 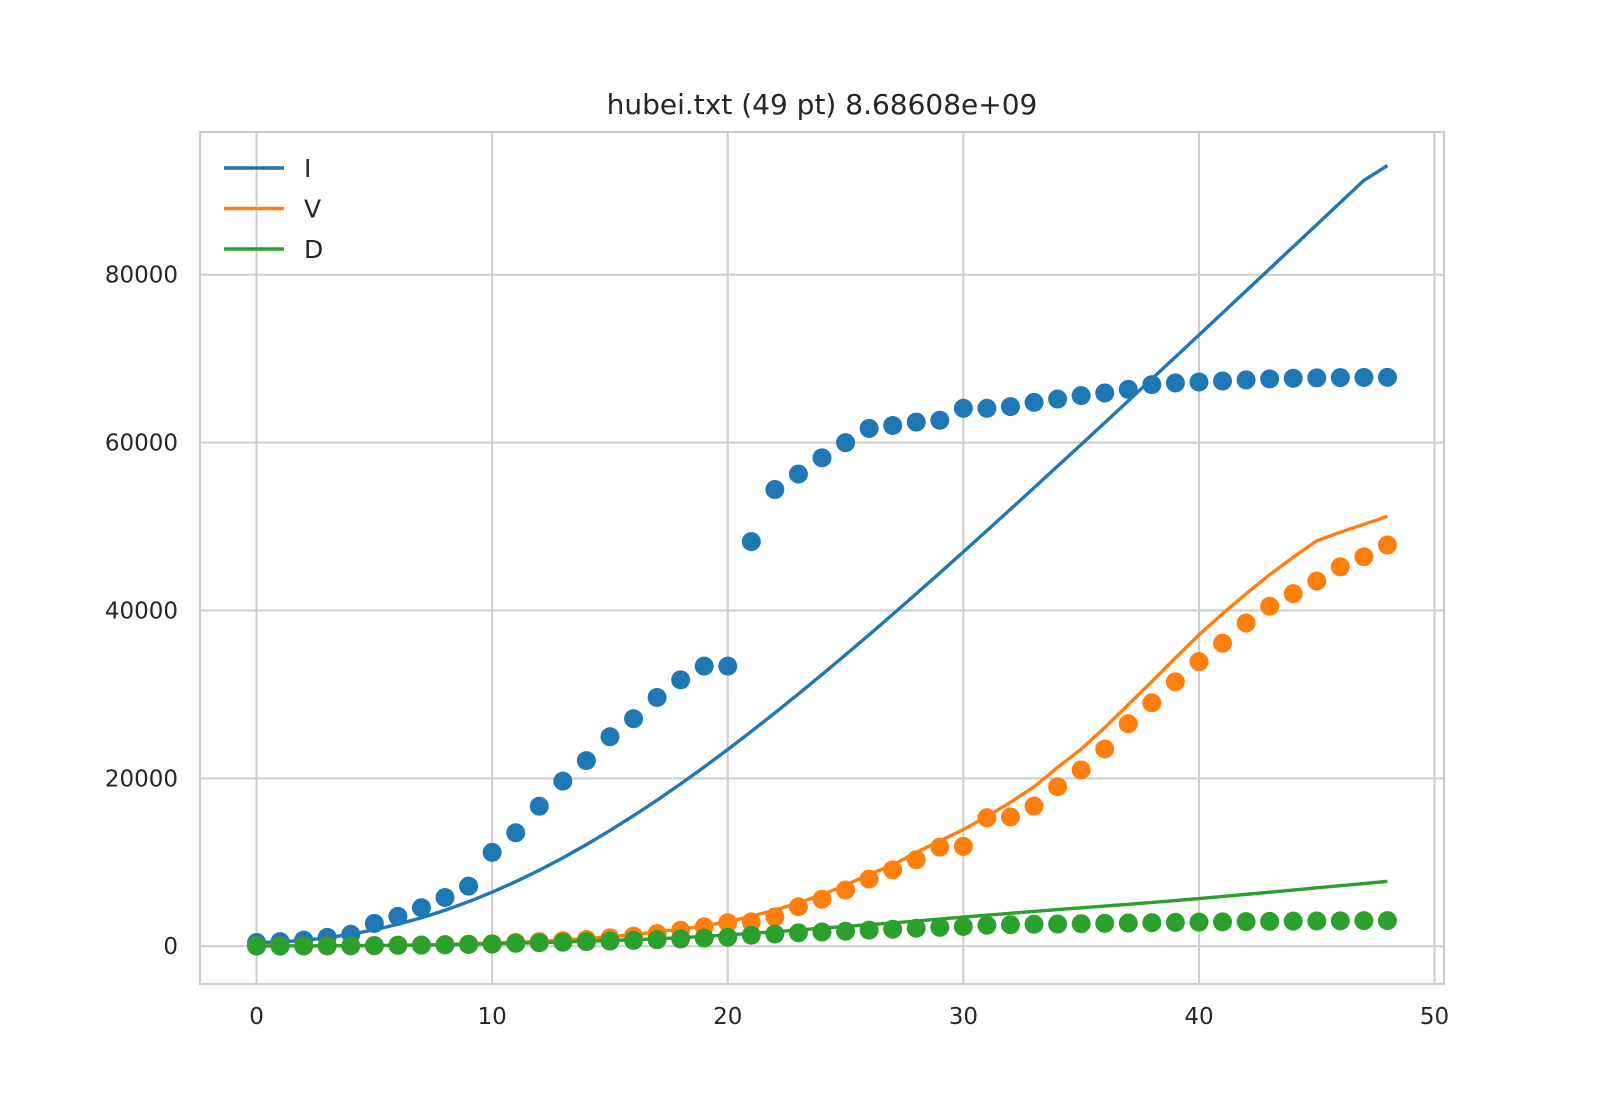 I want to click on chart-title: hubei.txt (49 pt) 8.68608e+09, so click(x=822, y=104).